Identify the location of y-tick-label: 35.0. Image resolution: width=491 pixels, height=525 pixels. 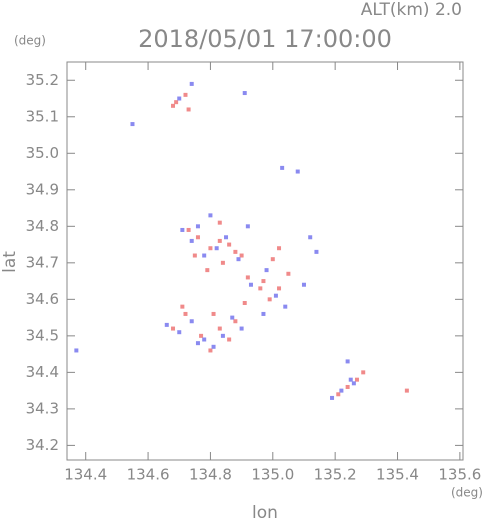
(42, 153).